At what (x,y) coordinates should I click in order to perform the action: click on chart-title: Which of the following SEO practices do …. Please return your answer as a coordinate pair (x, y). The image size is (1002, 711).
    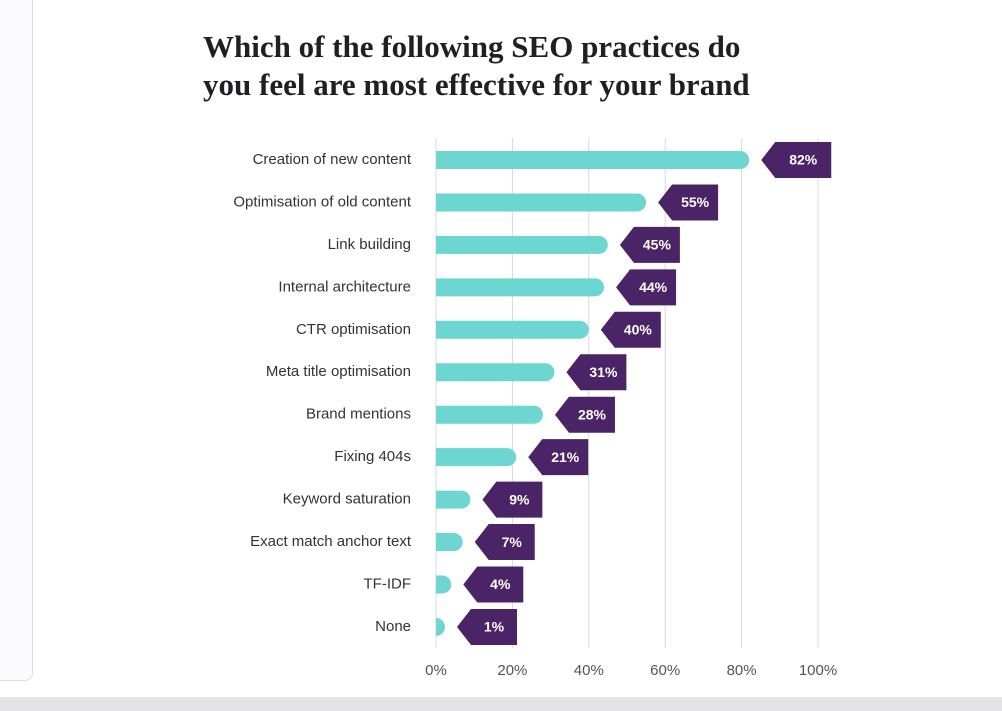
    Looking at the image, I should click on (476, 65).